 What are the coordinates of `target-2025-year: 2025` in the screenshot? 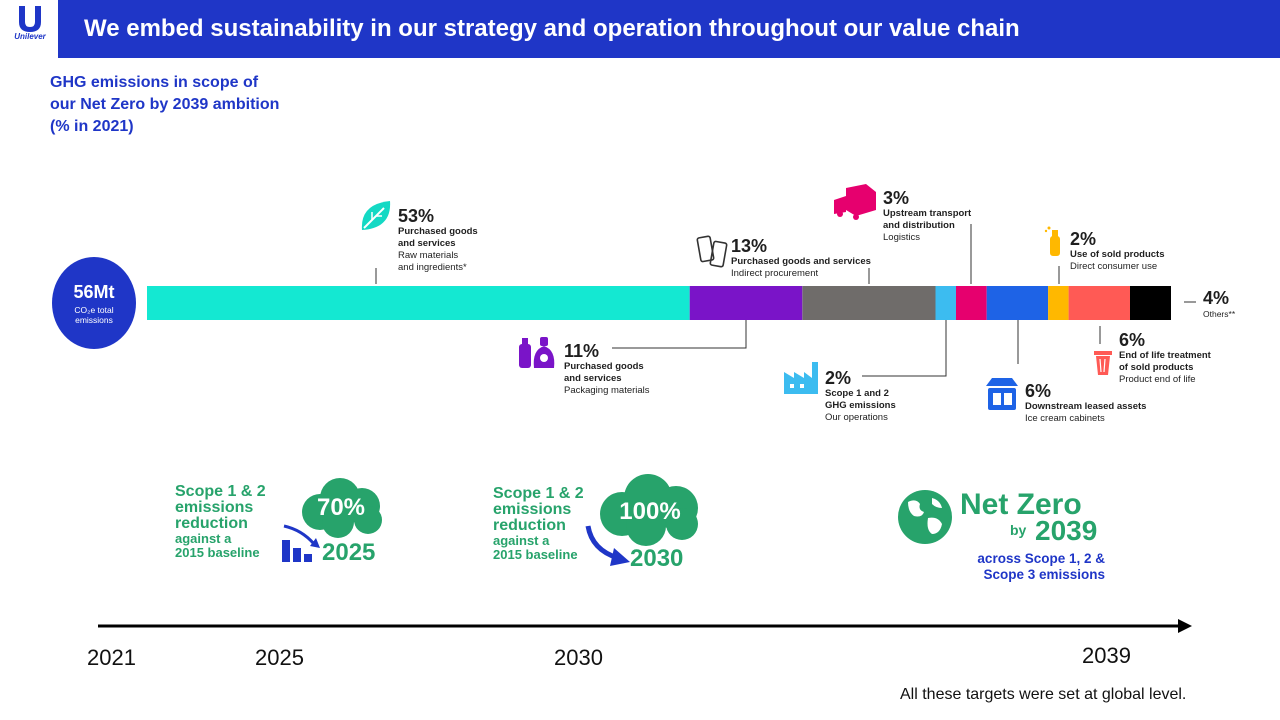 It's located at (349, 552).